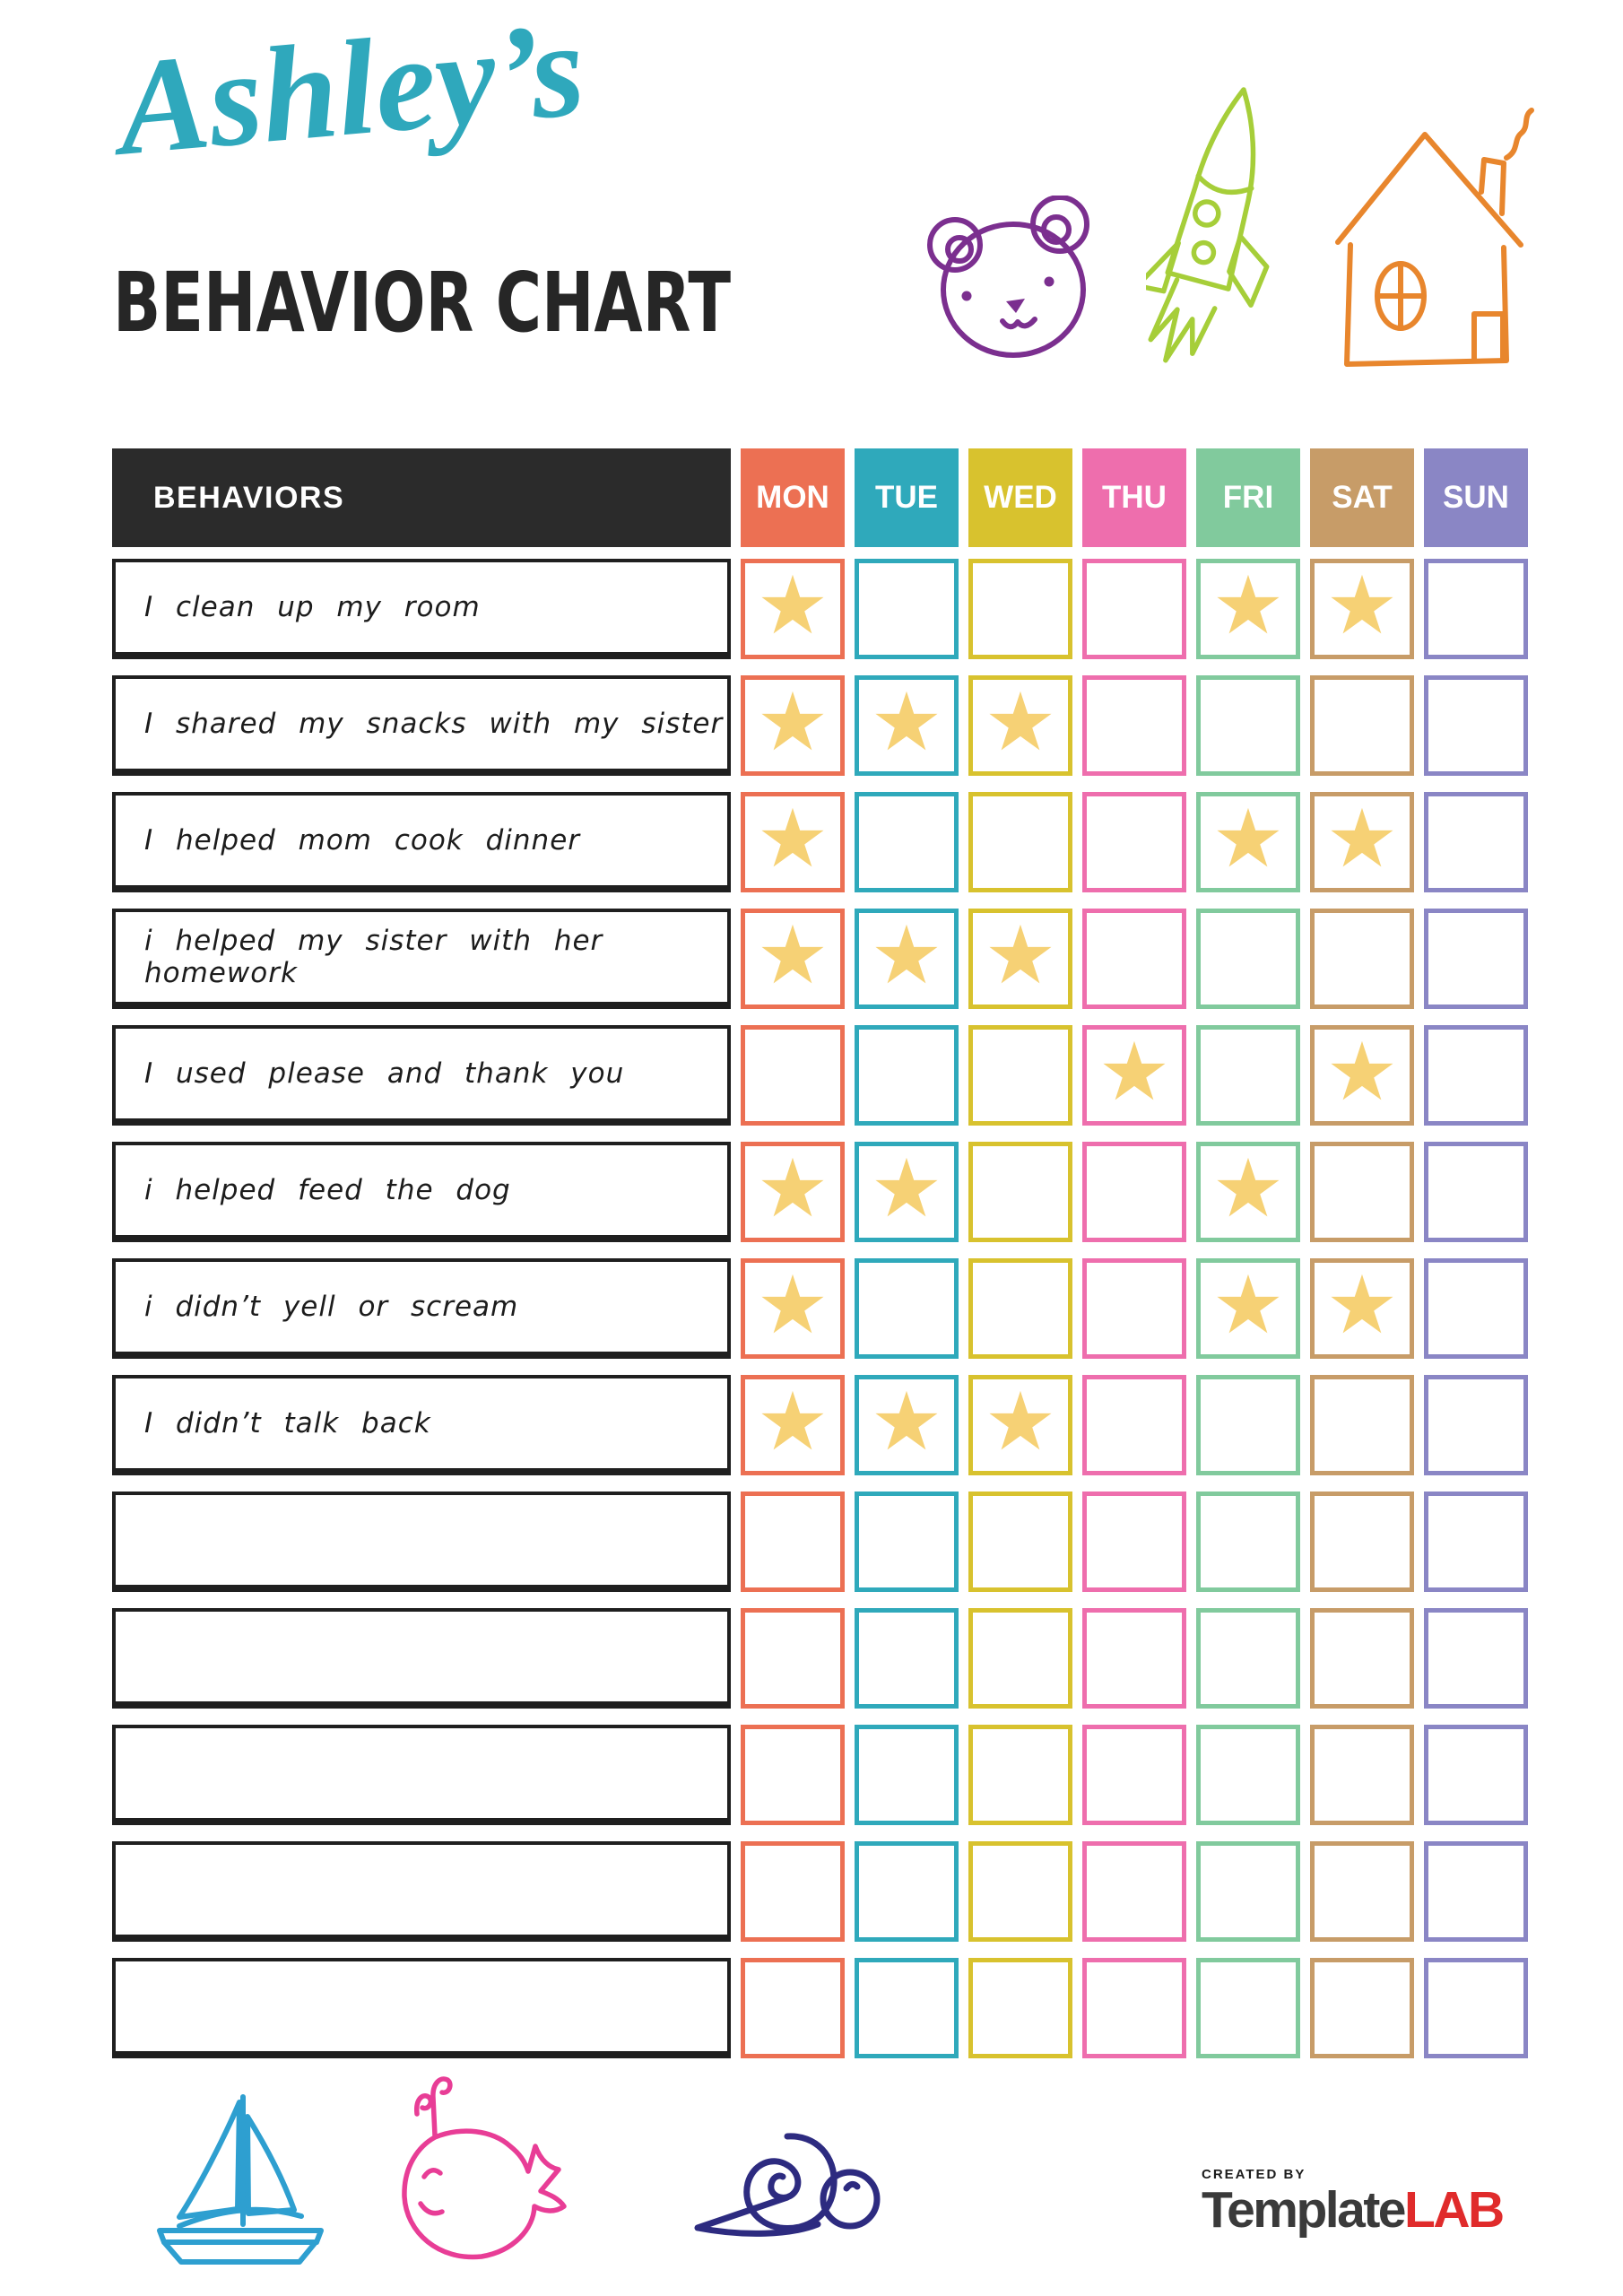  What do you see at coordinates (421, 725) in the screenshot?
I see `behavior-label: I shared my snacks with my sister` at bounding box center [421, 725].